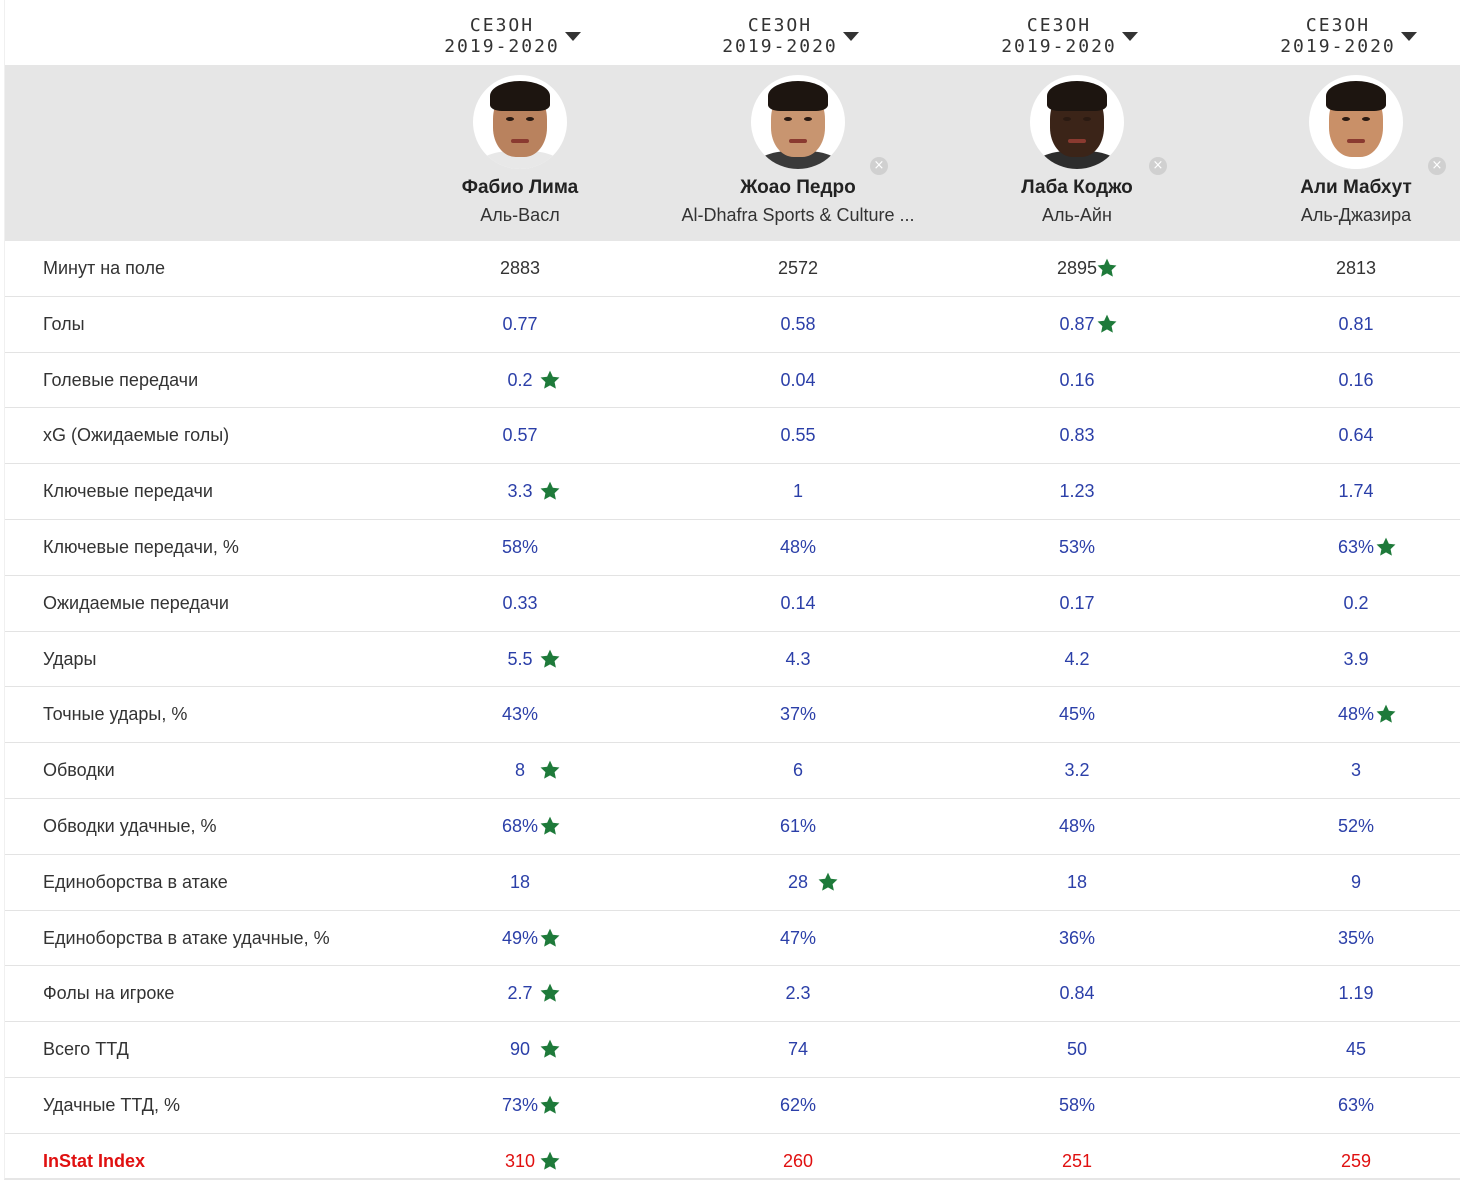  I want to click on stat-value: 3.9, so click(1356, 658).